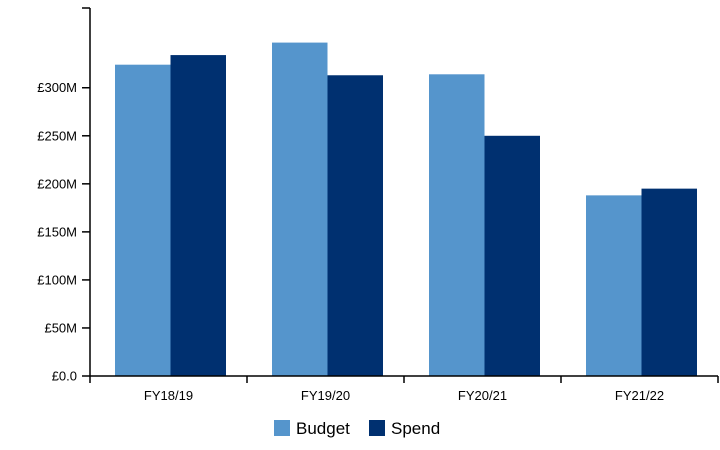  I want to click on y-tick-label: £100M, so click(57, 279).